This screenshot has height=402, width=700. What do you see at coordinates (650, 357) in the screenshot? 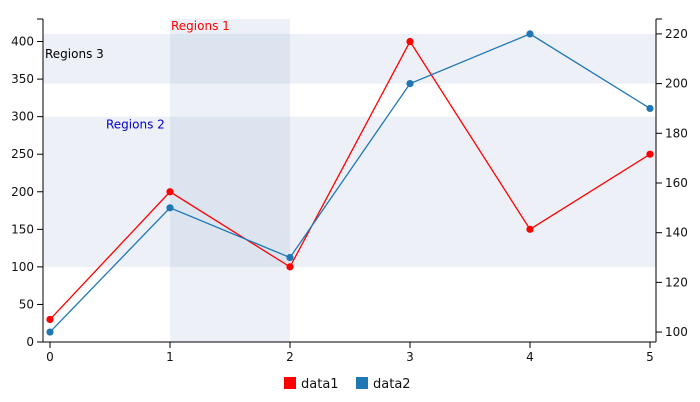
I see `x-tick-label-5: 5` at bounding box center [650, 357].